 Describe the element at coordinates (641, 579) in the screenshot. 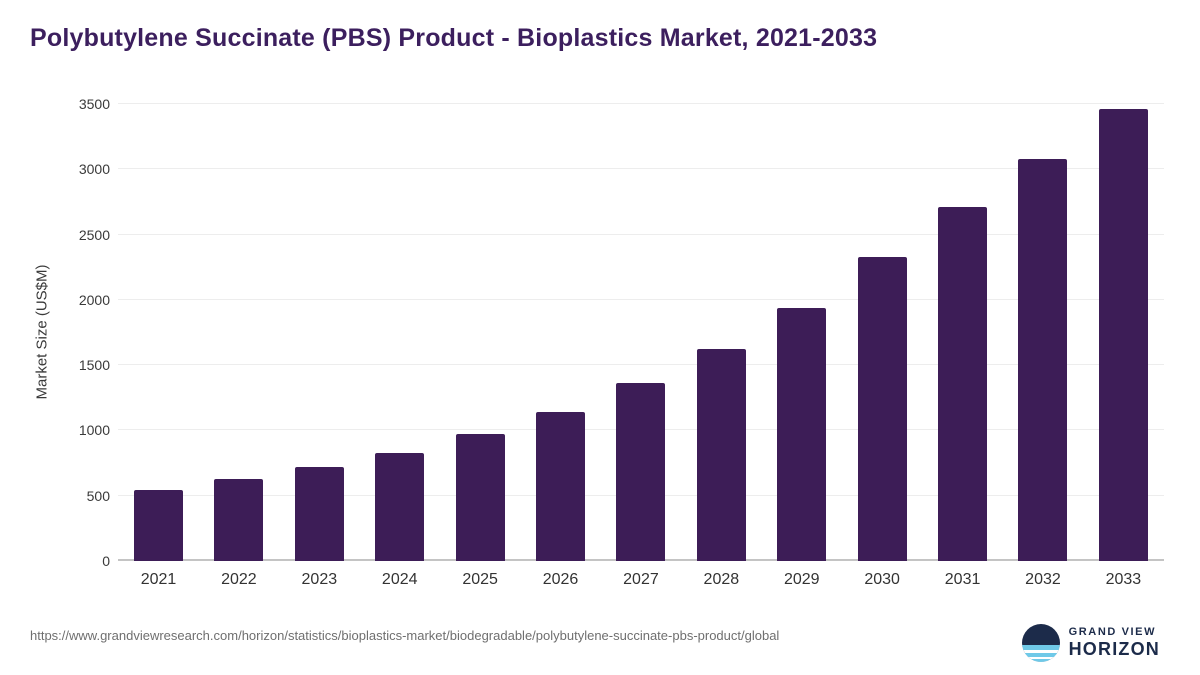

I see `x-tick-label: 2027` at that location.